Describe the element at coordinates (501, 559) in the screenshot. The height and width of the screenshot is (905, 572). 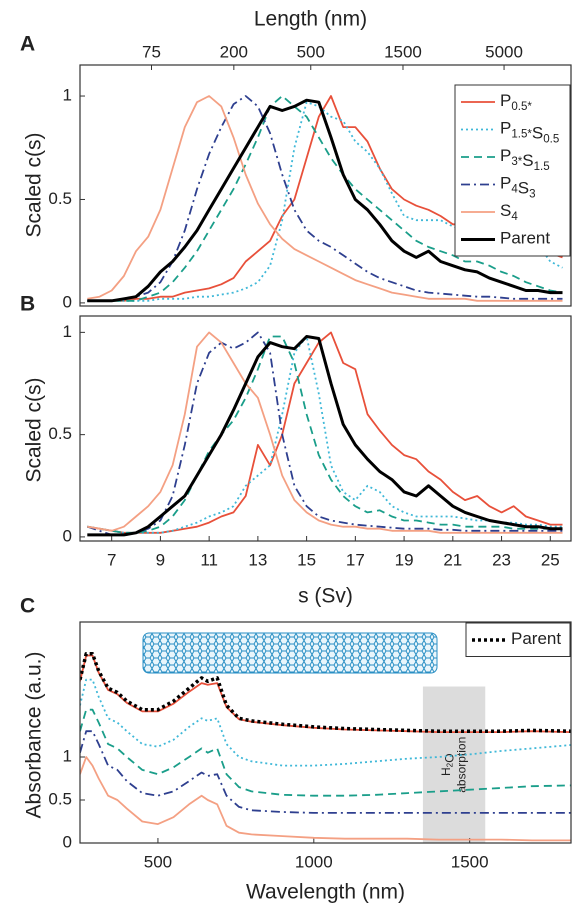
I see `x-tick-label: 23` at that location.